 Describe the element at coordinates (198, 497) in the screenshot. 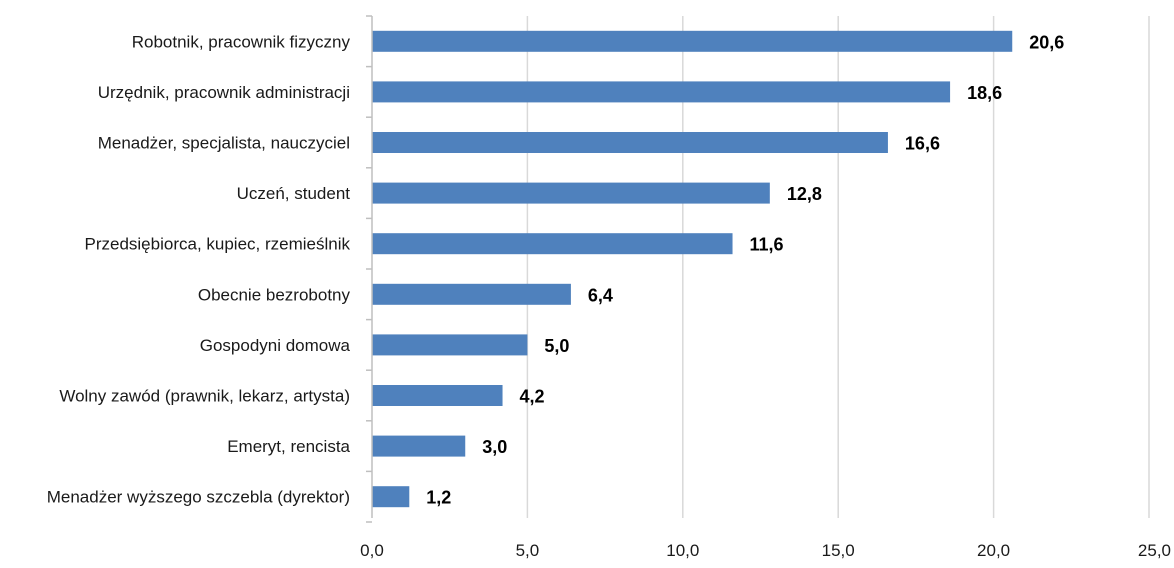

I see `category-label-9: Menadżer wyższego szczebla (dyrektor)` at that location.